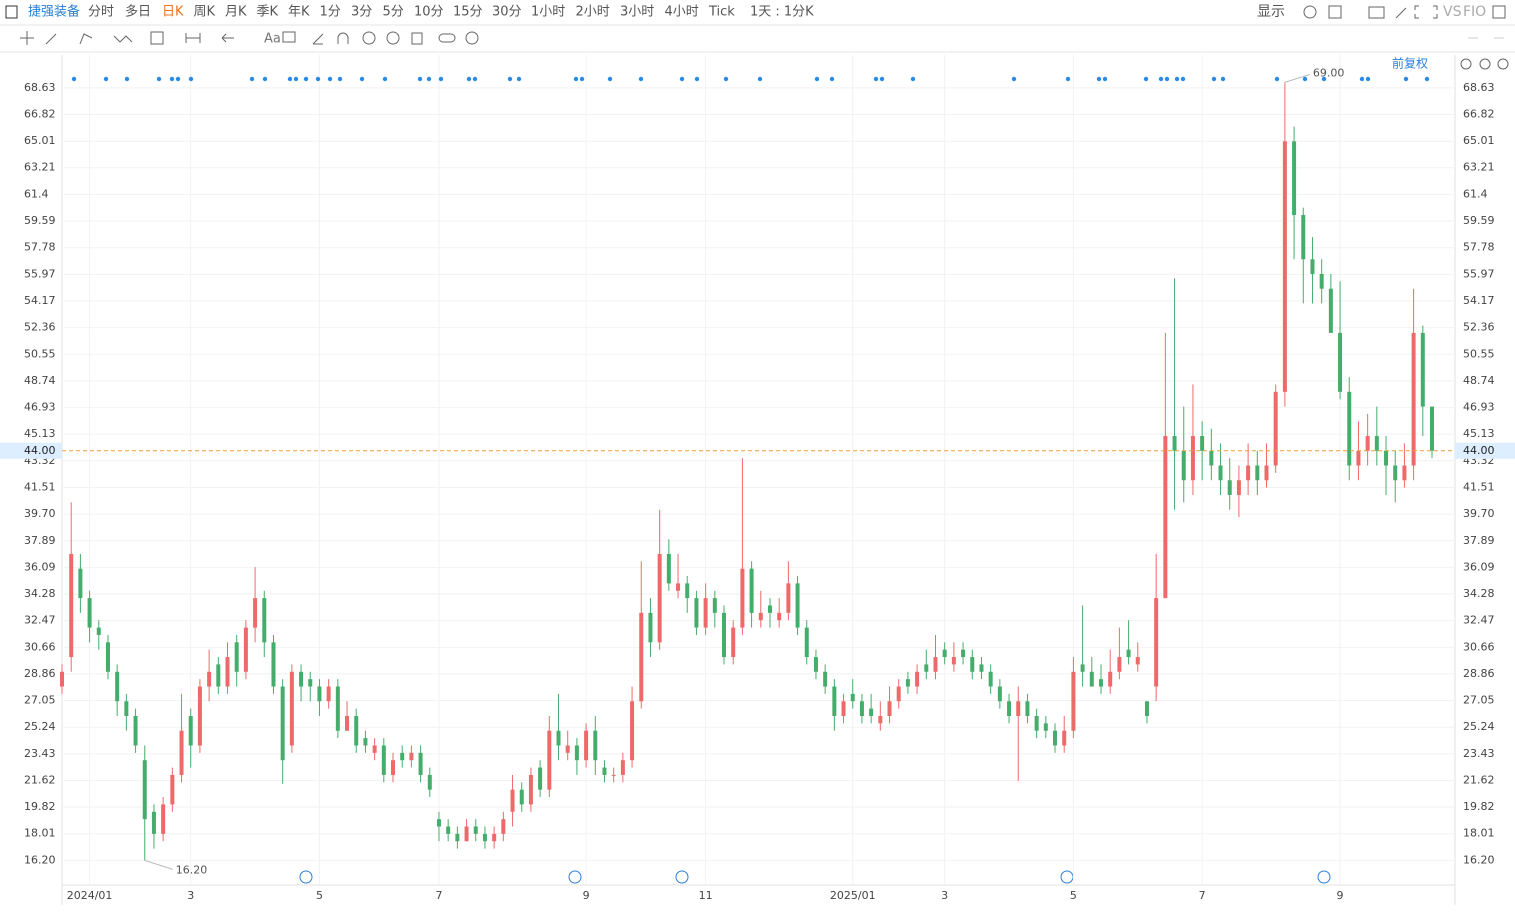  What do you see at coordinates (11, 12) in the screenshot?
I see `sidebar-icon` at bounding box center [11, 12].